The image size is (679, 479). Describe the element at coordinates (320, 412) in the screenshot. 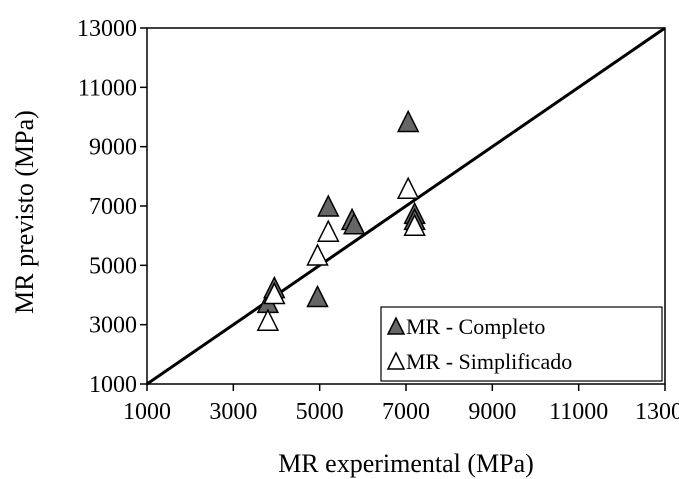

I see `x-tick-label: 5000` at that location.